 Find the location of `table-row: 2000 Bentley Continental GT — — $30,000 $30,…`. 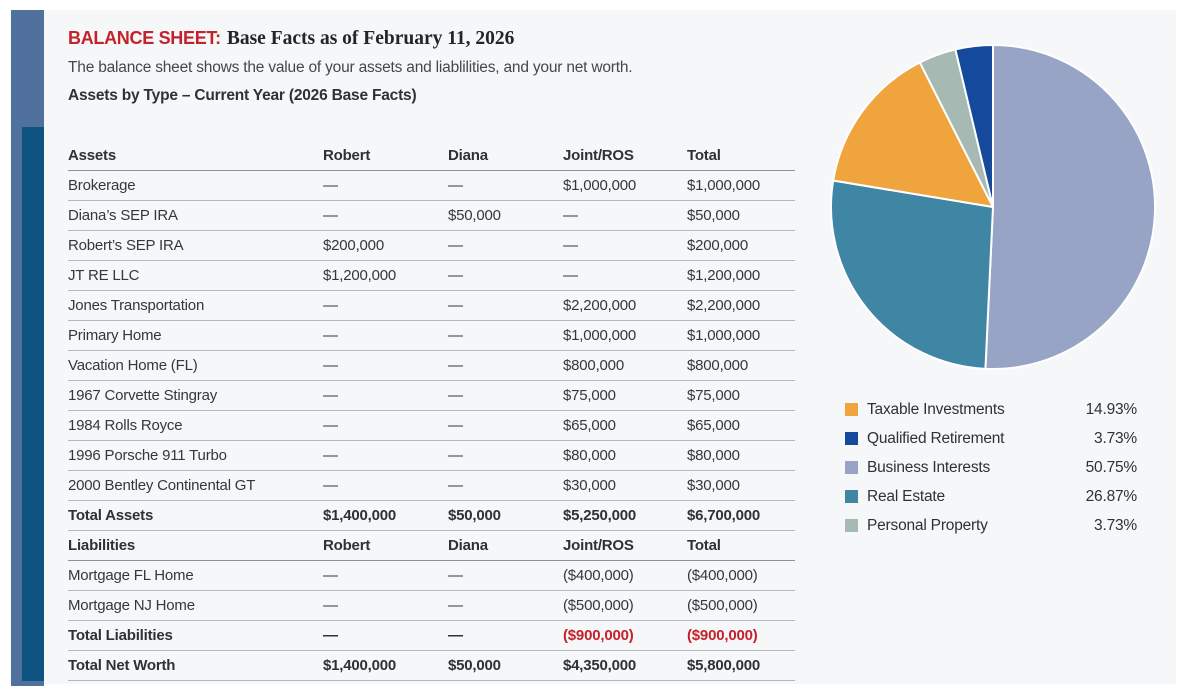

table-row: 2000 Bentley Continental GT — — $30,000 $30,… is located at coordinates (431, 485).